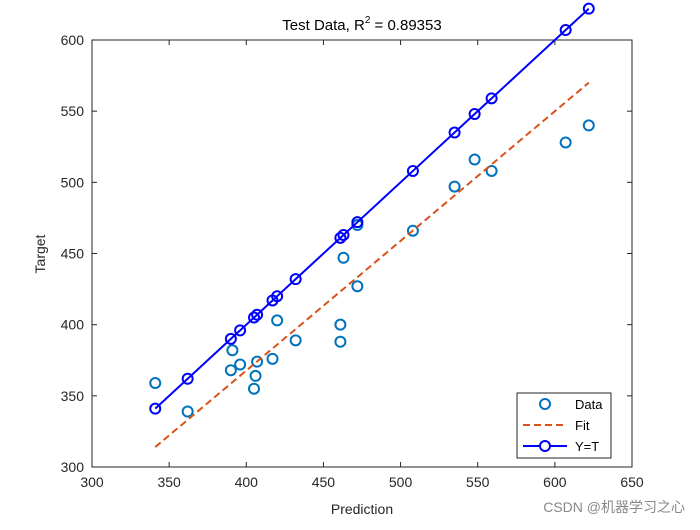 This screenshot has width=700, height=530. What do you see at coordinates (73, 254) in the screenshot?
I see `y-tick-label: 450` at bounding box center [73, 254].